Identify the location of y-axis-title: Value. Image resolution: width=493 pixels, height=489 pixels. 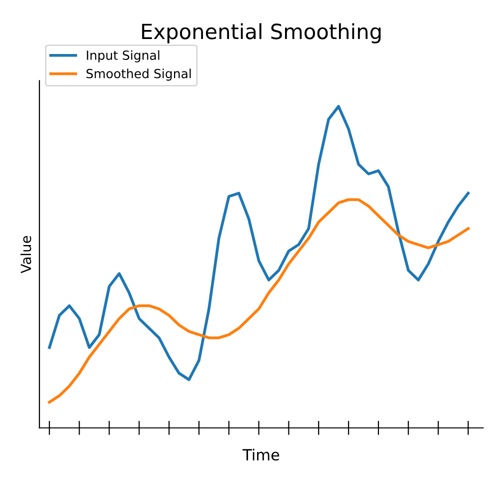
(26, 255).